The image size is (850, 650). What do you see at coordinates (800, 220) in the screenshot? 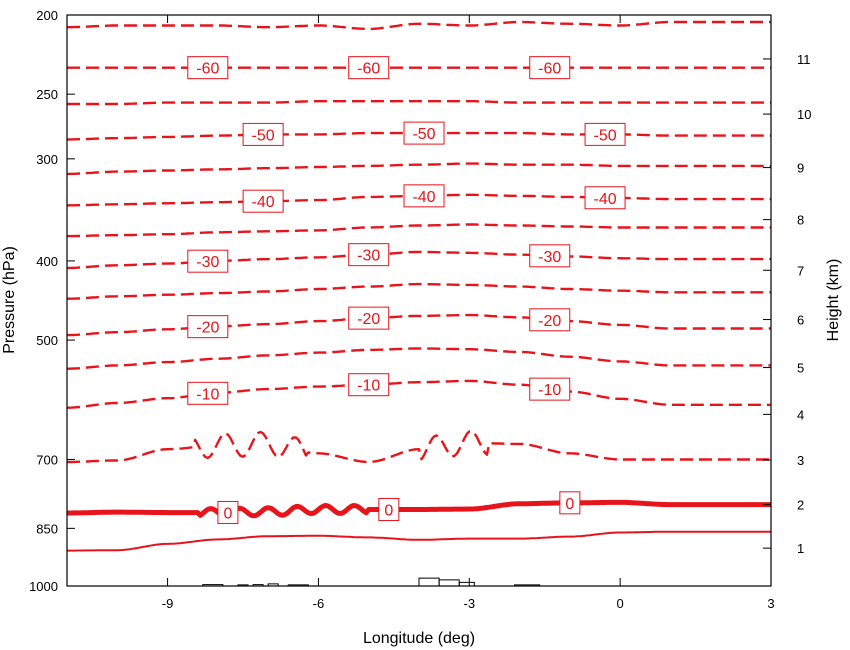
I see `height-tick-label: 8` at bounding box center [800, 220].